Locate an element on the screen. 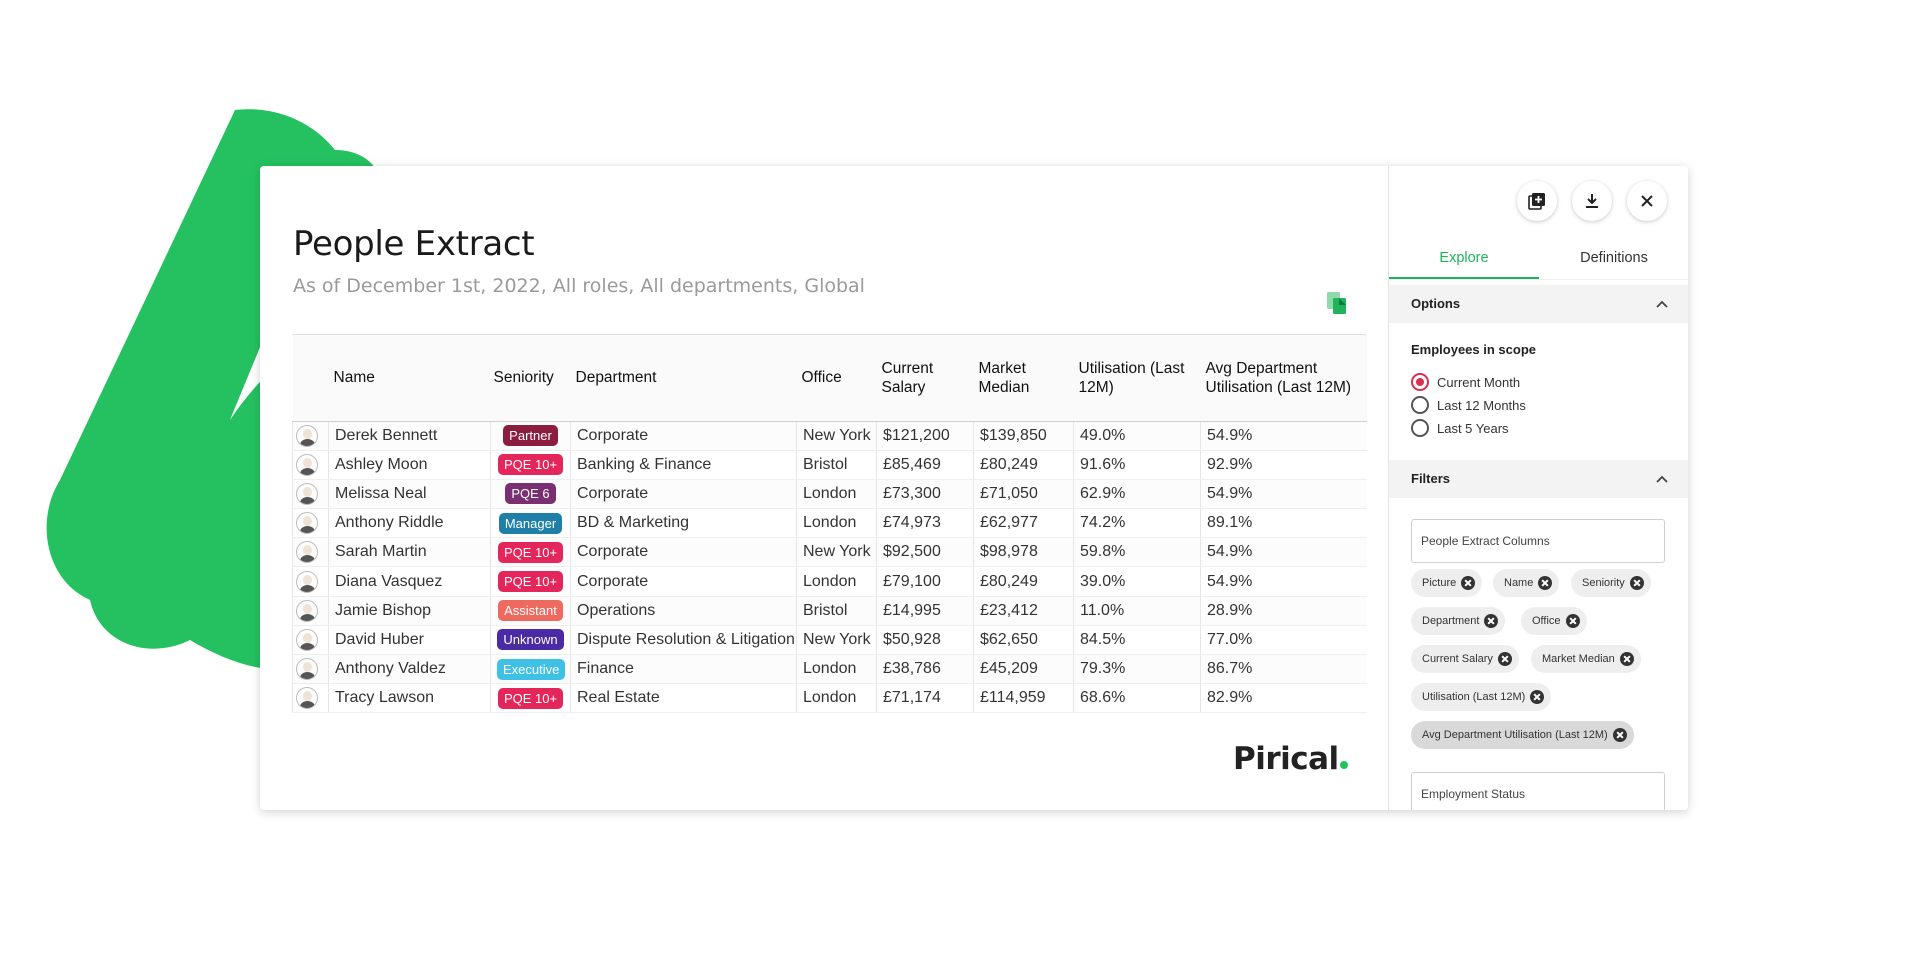 The height and width of the screenshot is (960, 1920). chip-label: Market Median is located at coordinates (1578, 659).